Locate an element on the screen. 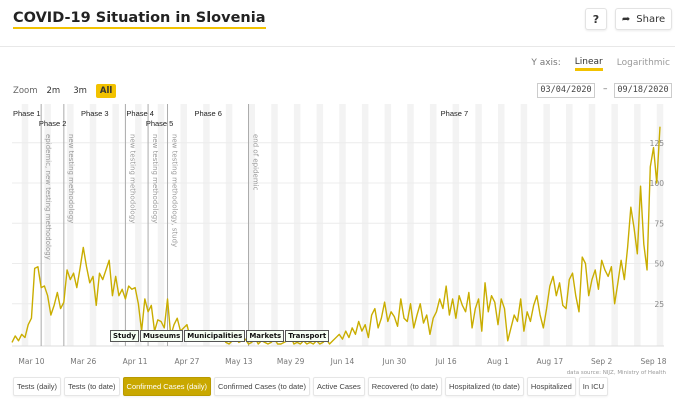 This screenshot has height=401, width=690. date-from-input: 03/04/2020 is located at coordinates (566, 90).